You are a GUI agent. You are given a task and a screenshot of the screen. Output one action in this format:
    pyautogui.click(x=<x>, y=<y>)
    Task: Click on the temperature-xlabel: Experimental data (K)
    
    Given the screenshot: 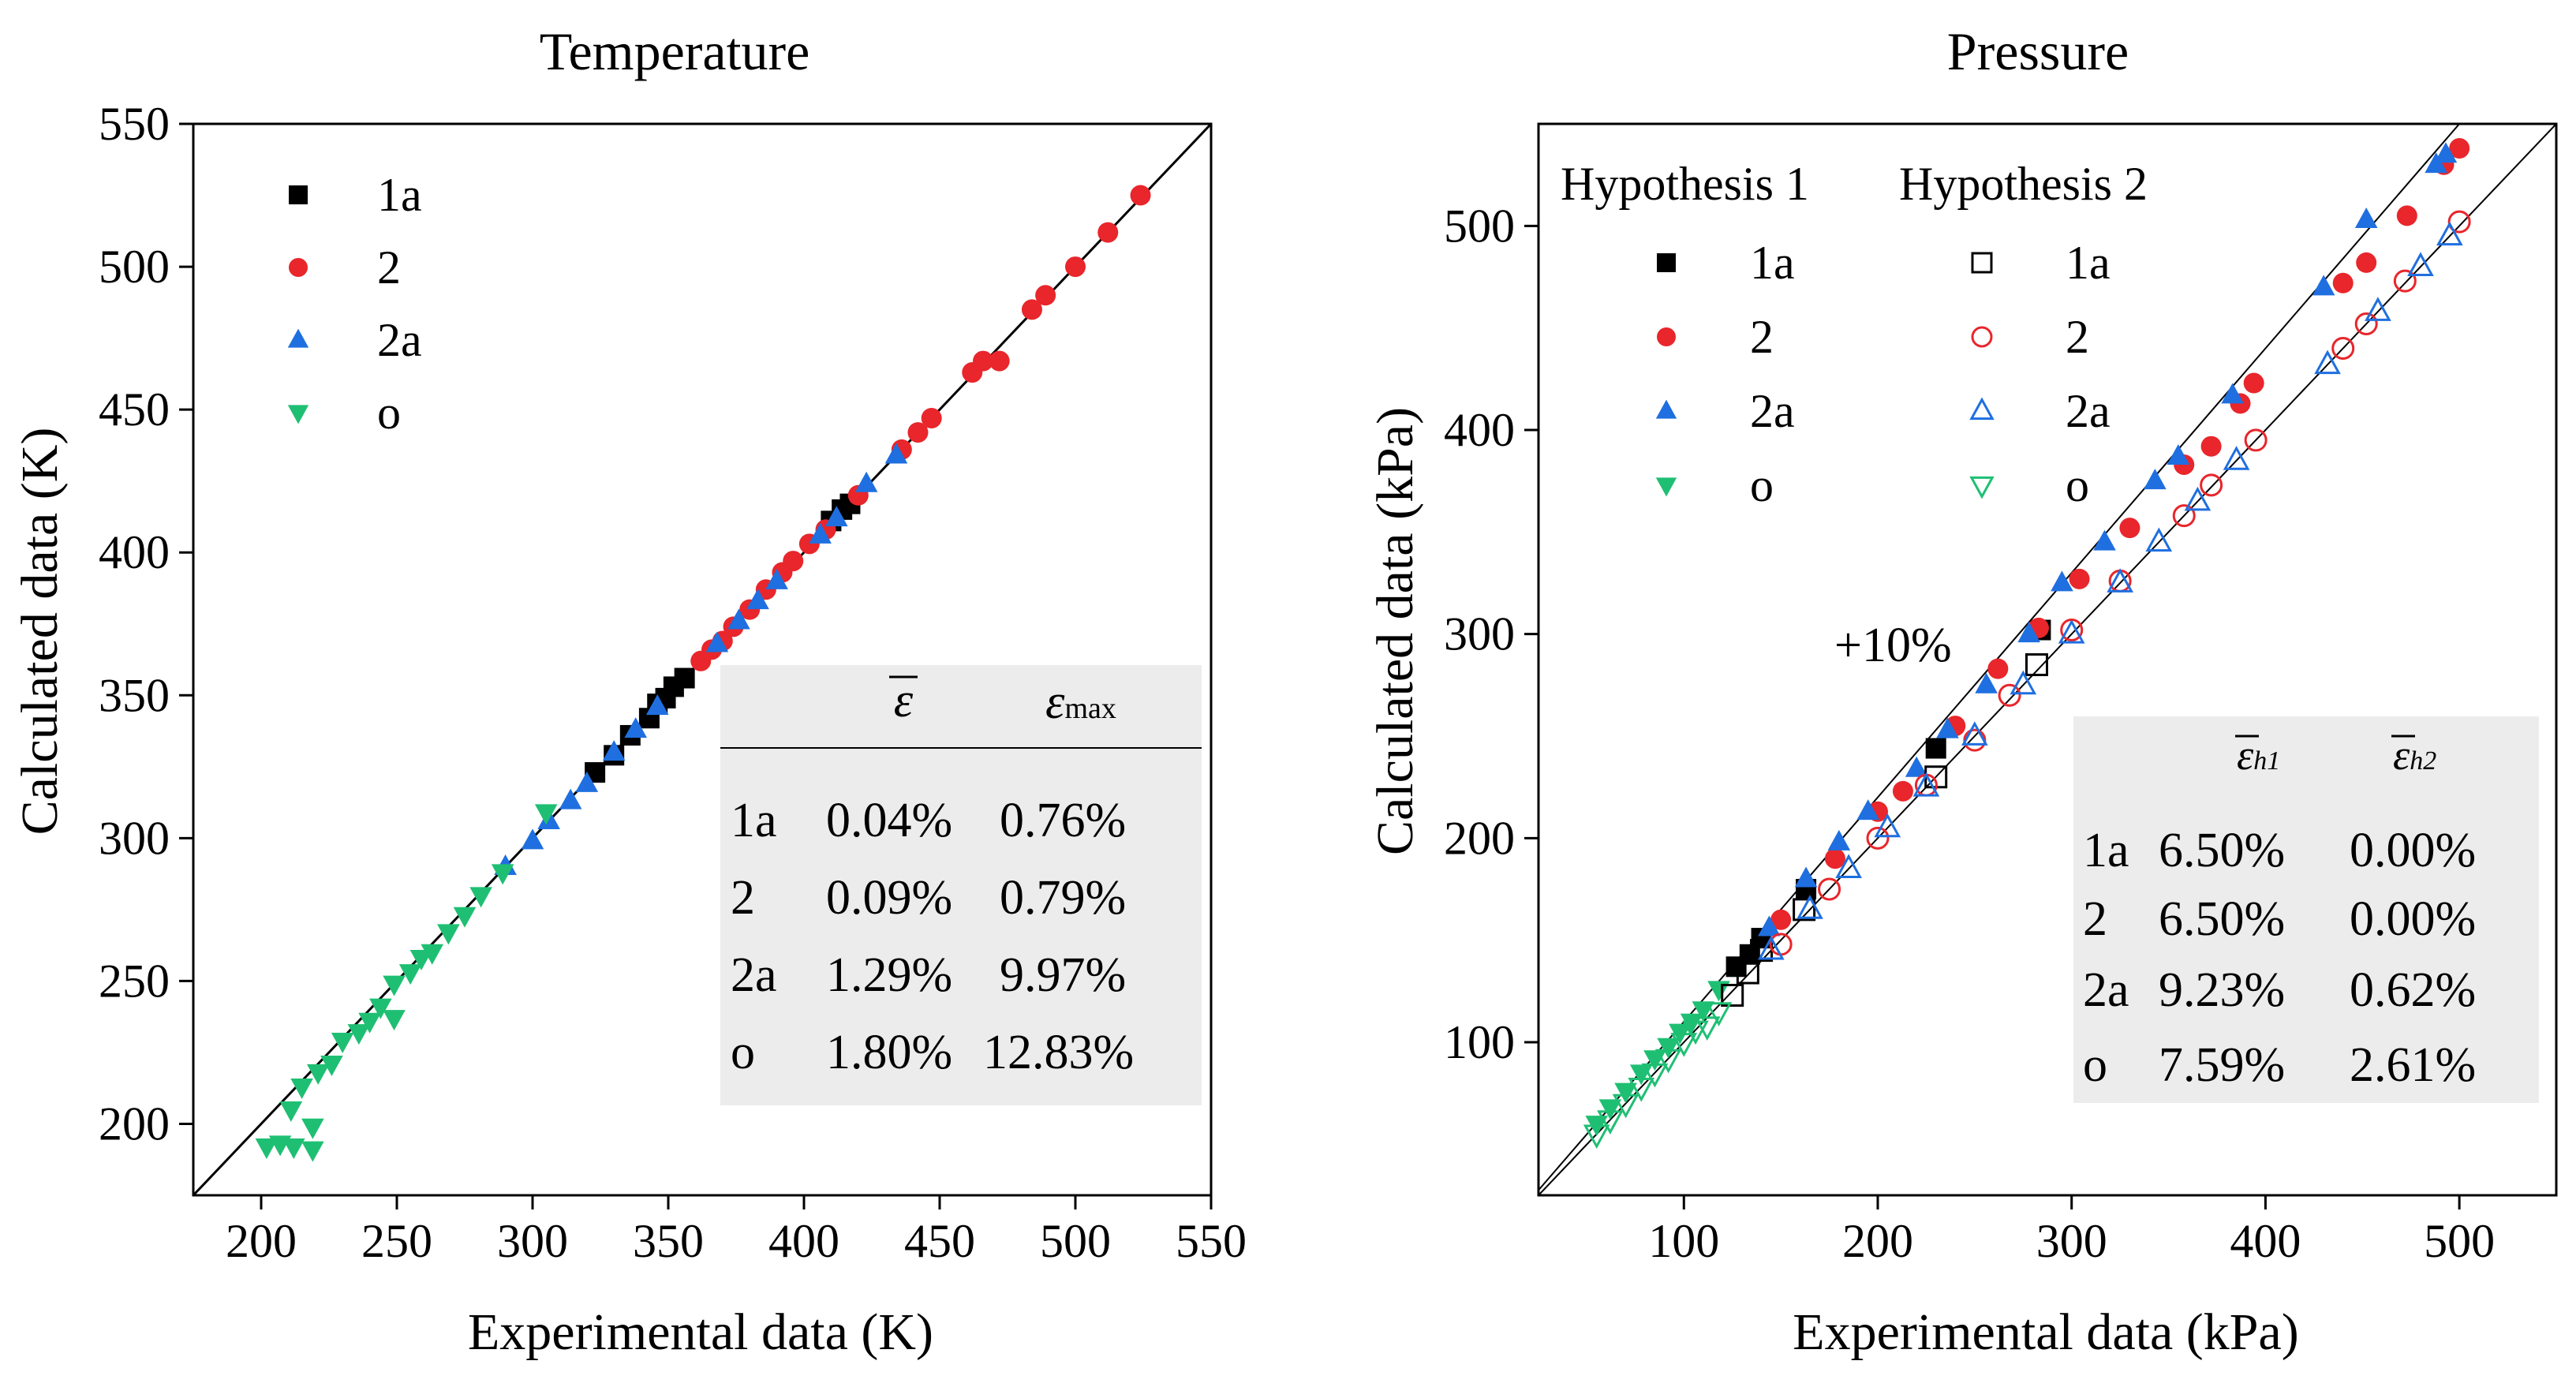 What is the action you would take?
    pyautogui.click(x=700, y=1332)
    